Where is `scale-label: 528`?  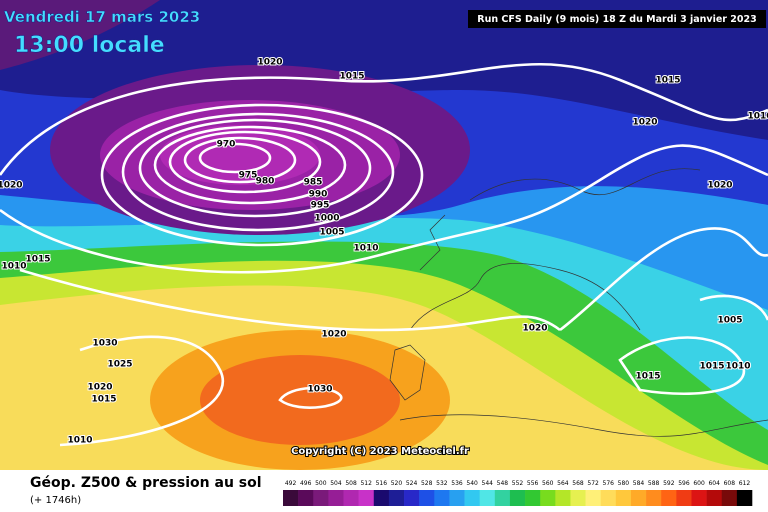
scale-label: 528 is located at coordinates (427, 483).